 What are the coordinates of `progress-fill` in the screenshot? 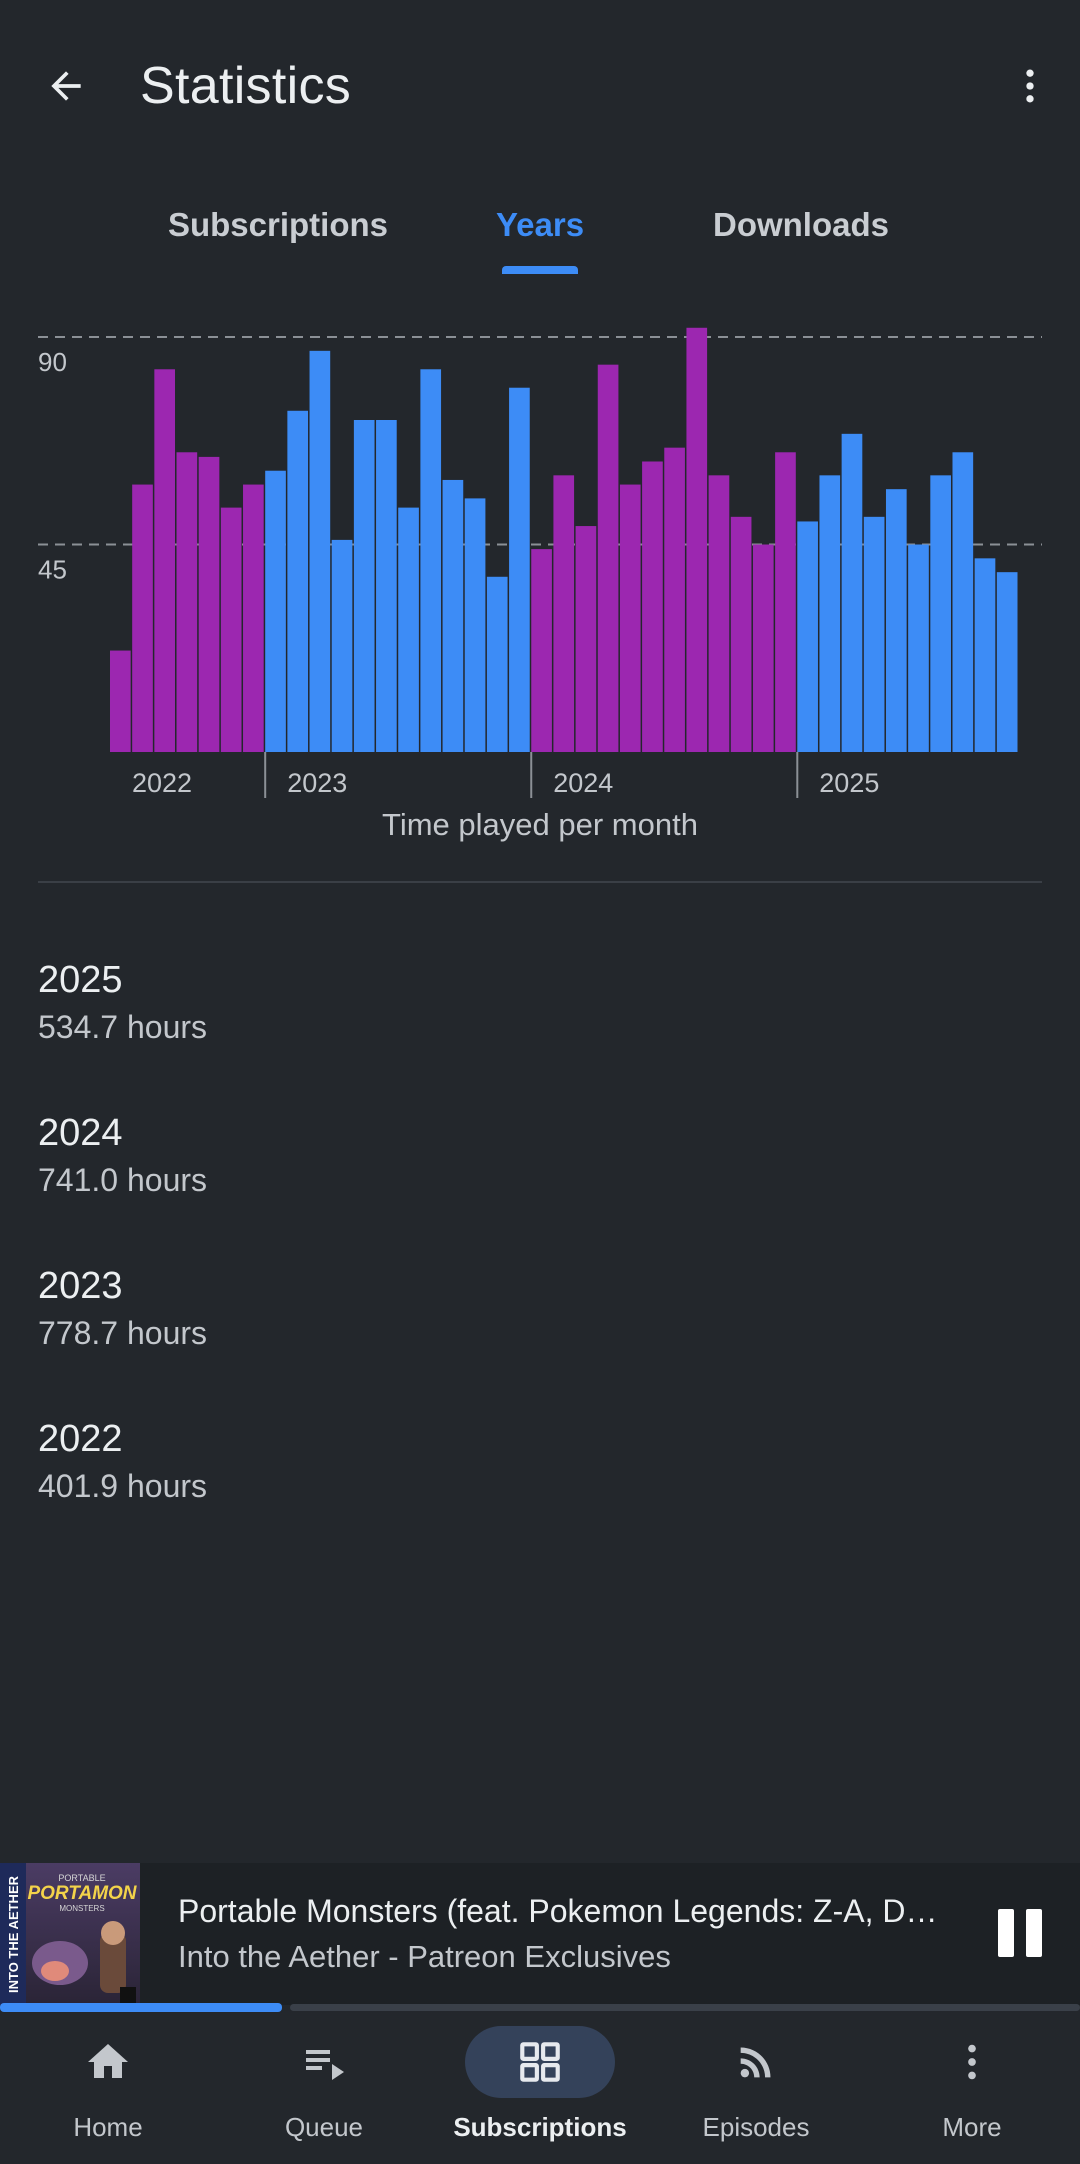 It's located at (141, 2007).